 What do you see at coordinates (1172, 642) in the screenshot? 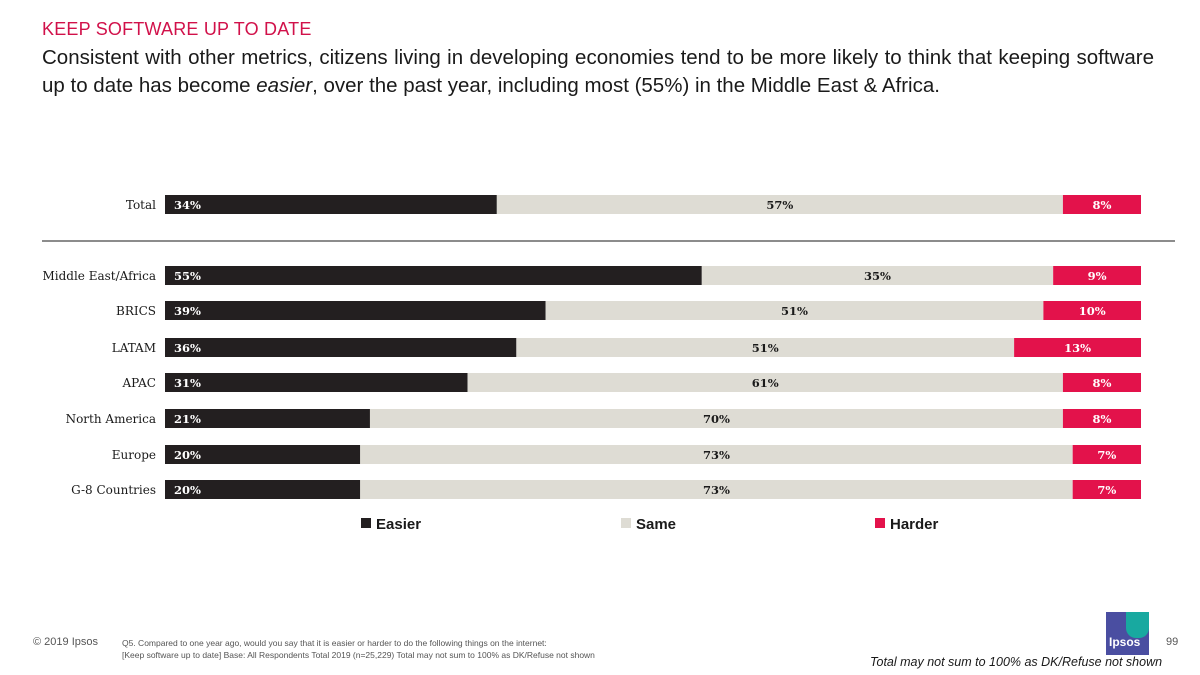
I see `page-number: 99` at bounding box center [1172, 642].